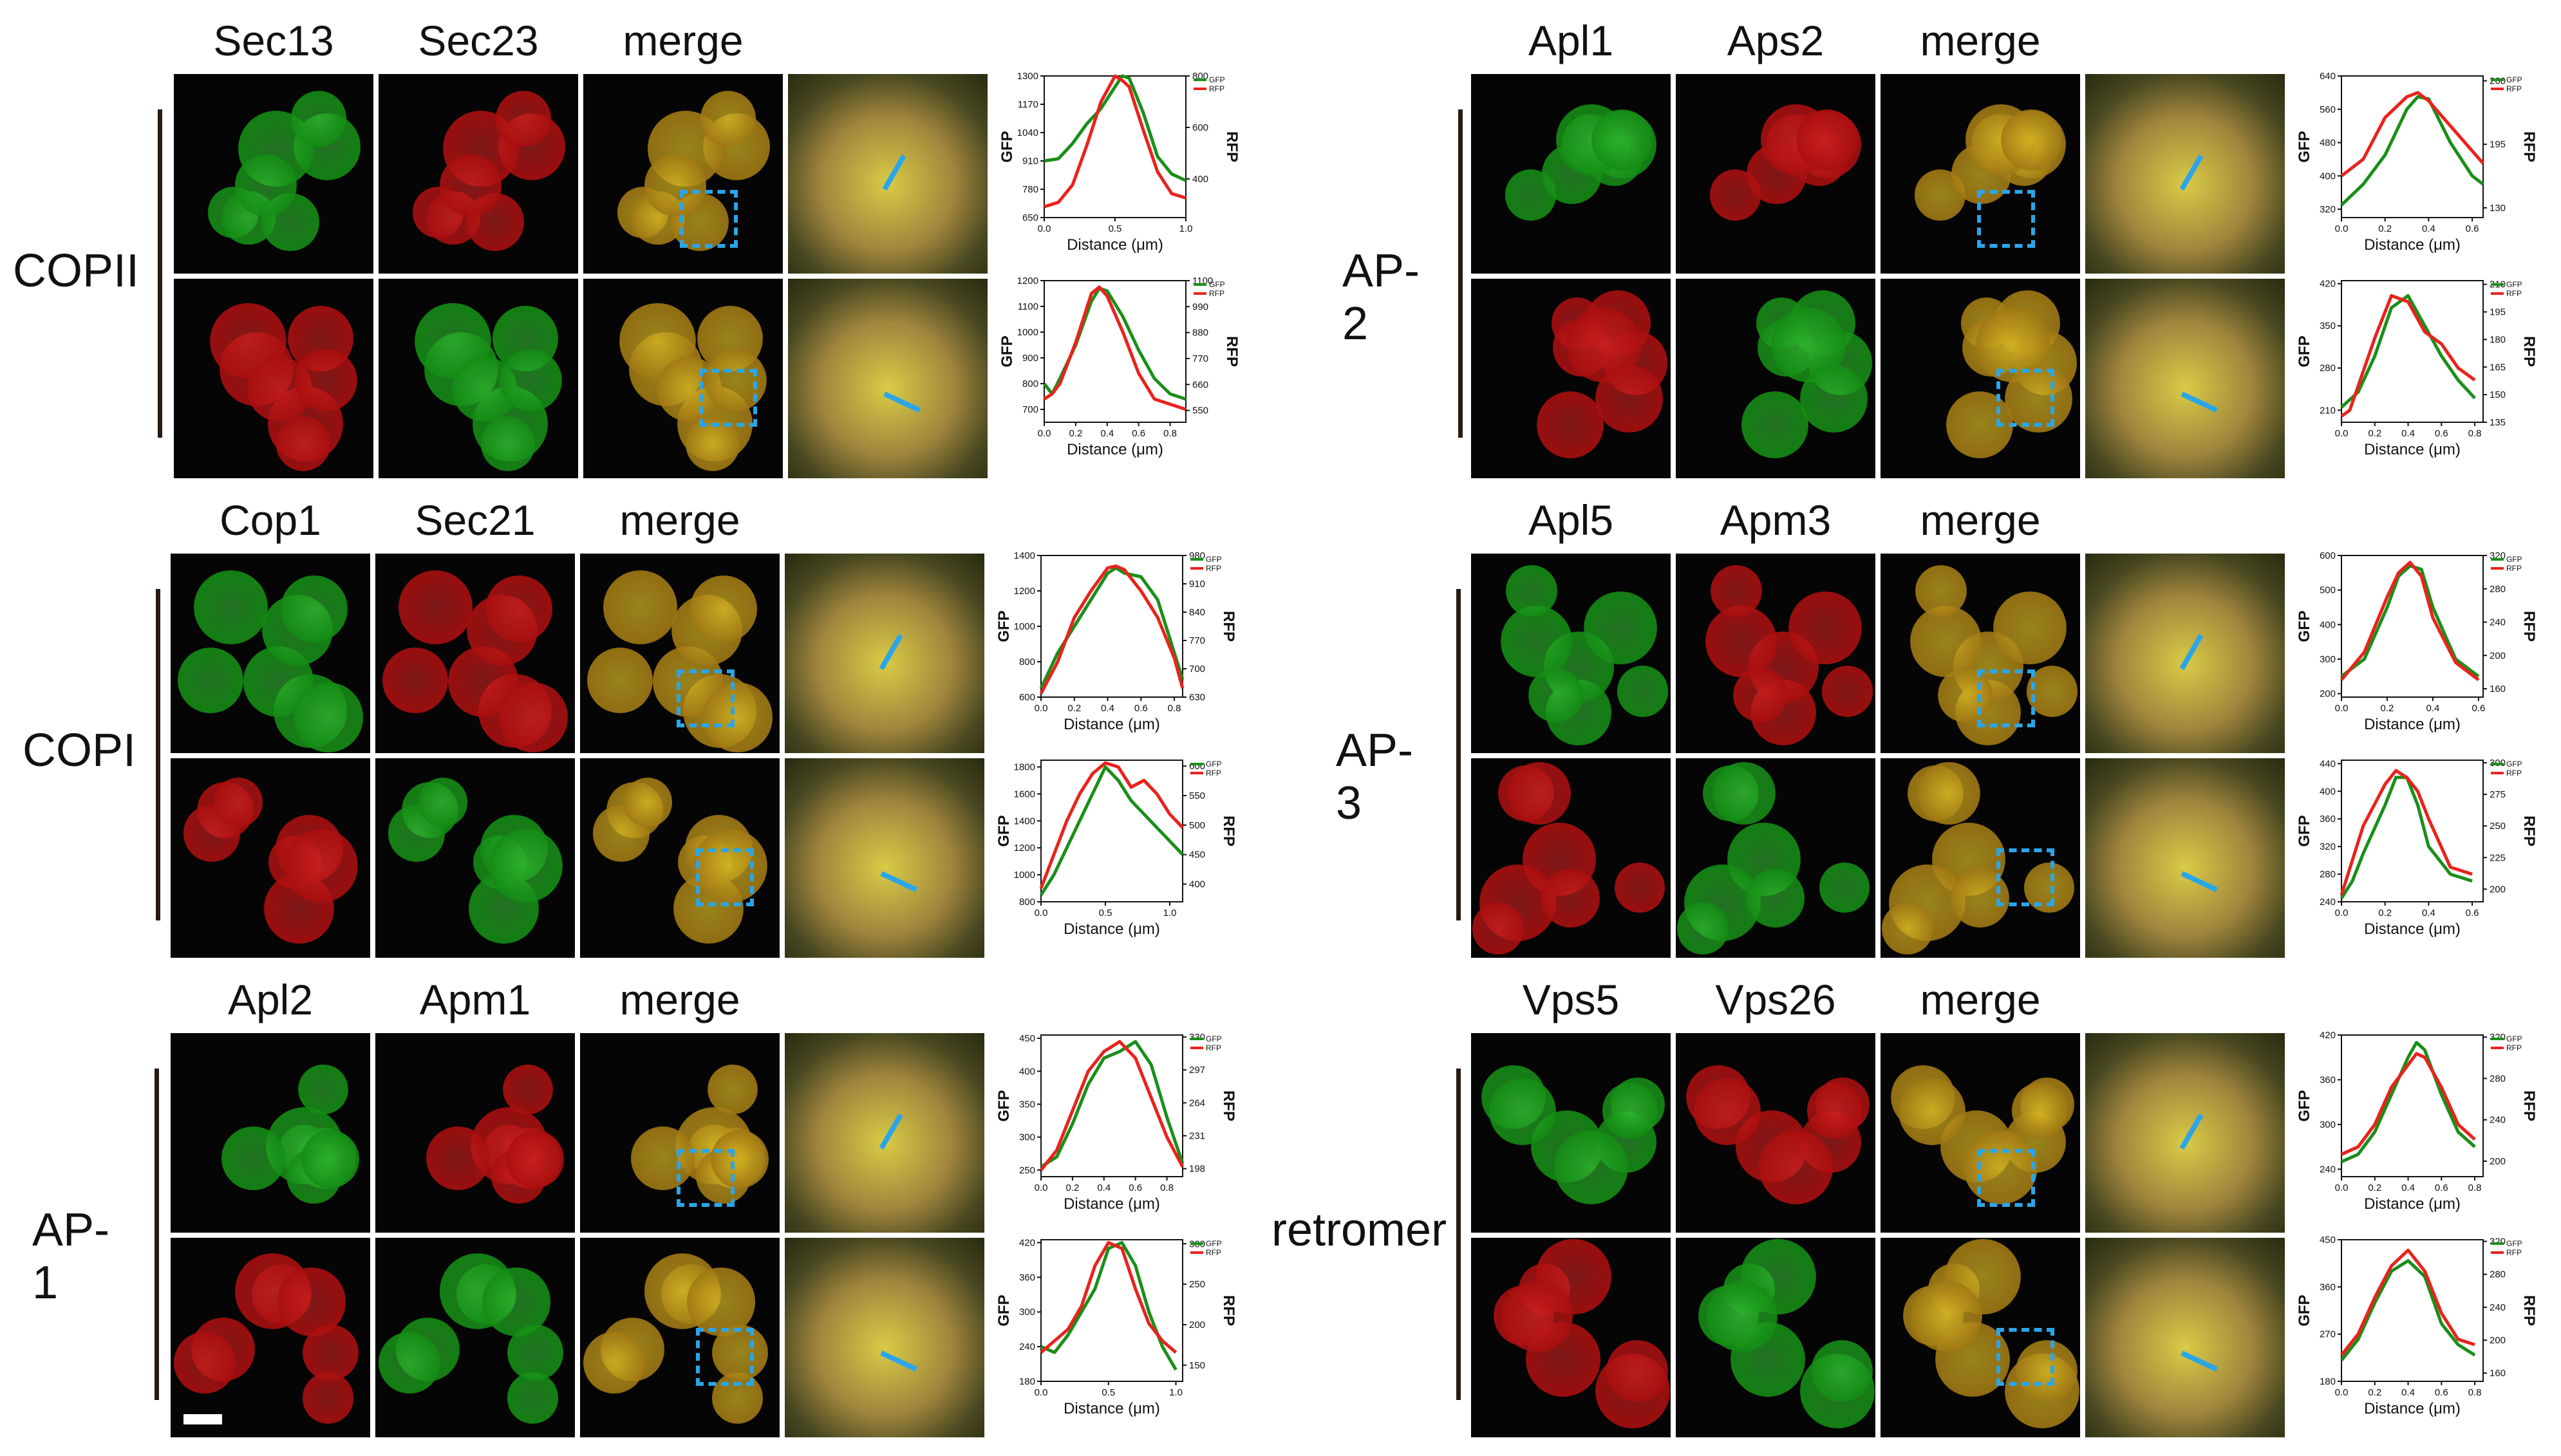  Describe the element at coordinates (1112, 1408) in the screenshot. I see `x-axis-label: Distance (μm)` at that location.